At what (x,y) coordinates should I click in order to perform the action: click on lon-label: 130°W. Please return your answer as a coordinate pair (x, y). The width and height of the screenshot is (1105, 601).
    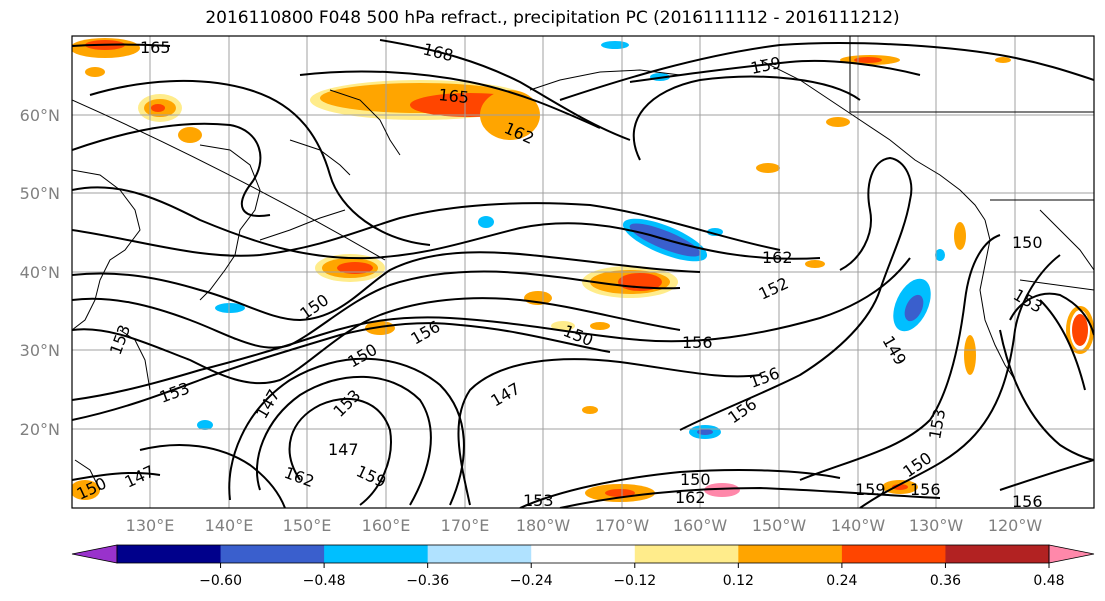
    Looking at the image, I should click on (936, 525).